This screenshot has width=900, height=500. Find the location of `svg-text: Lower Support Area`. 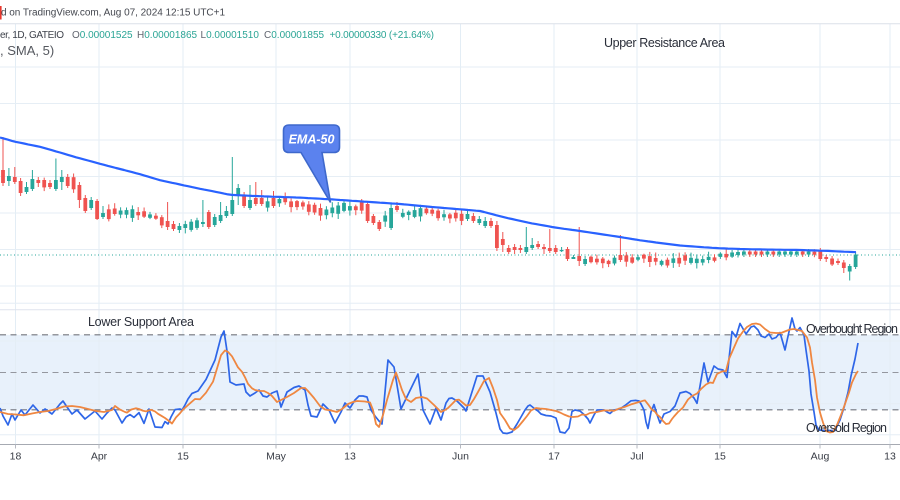

svg-text: Lower Support Area is located at coordinates (141, 322).